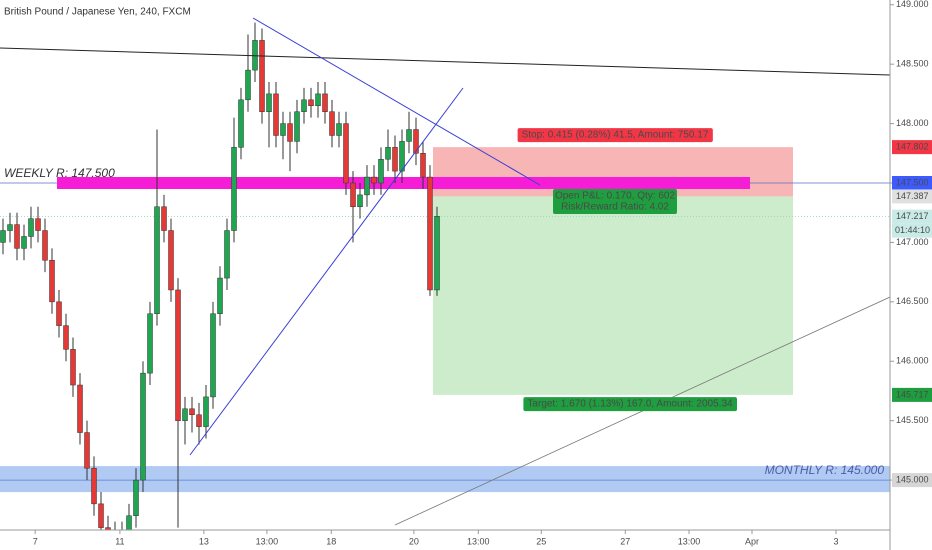 This screenshot has height=550, width=932. What do you see at coordinates (445, 479) in the screenshot?
I see `monthly-zone` at bounding box center [445, 479].